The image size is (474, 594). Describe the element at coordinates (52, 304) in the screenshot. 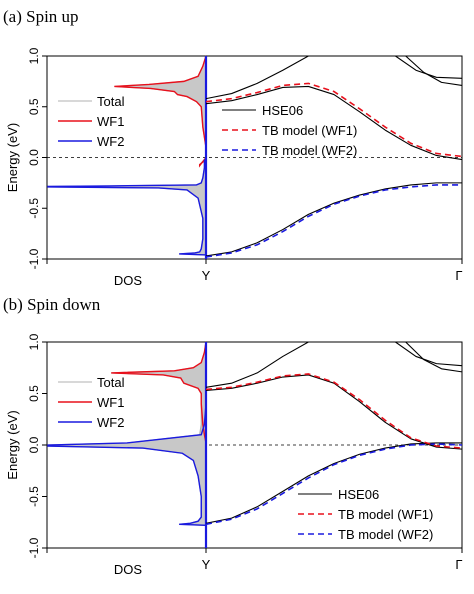

I see `chart-title: (b) Spin down` at that location.